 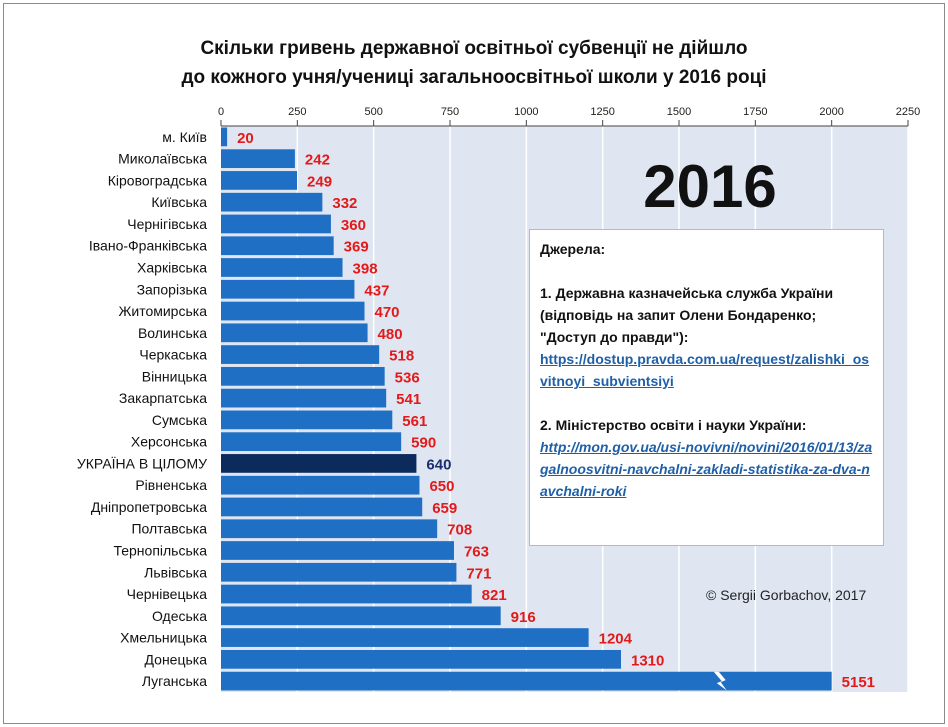 What do you see at coordinates (441, 486) in the screenshot?
I see `value-label: 650` at bounding box center [441, 486].